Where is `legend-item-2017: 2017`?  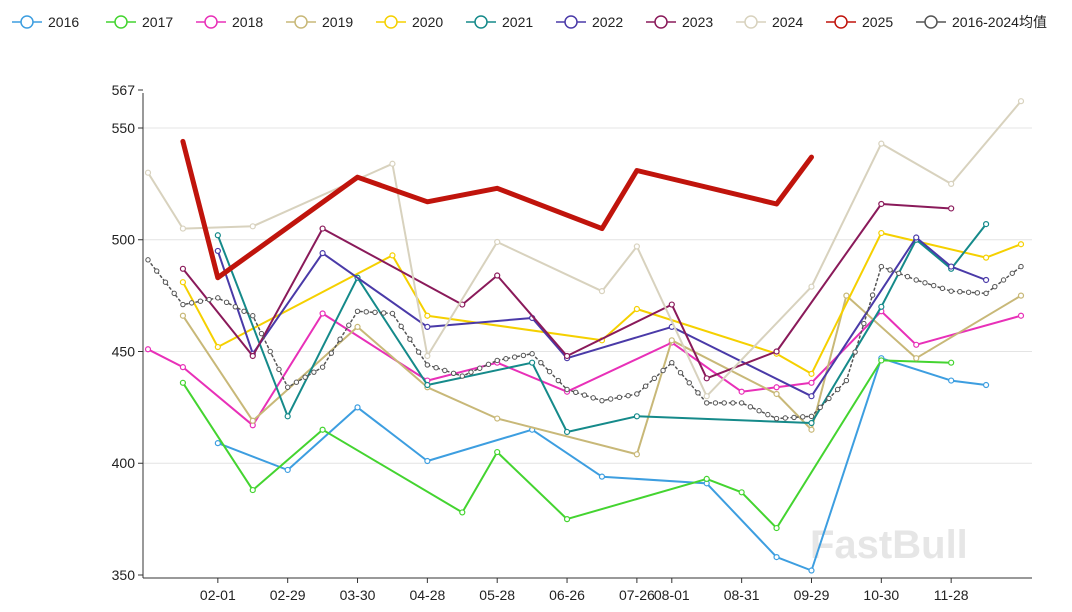
legend-item-2017: 2017 is located at coordinates (139, 22).